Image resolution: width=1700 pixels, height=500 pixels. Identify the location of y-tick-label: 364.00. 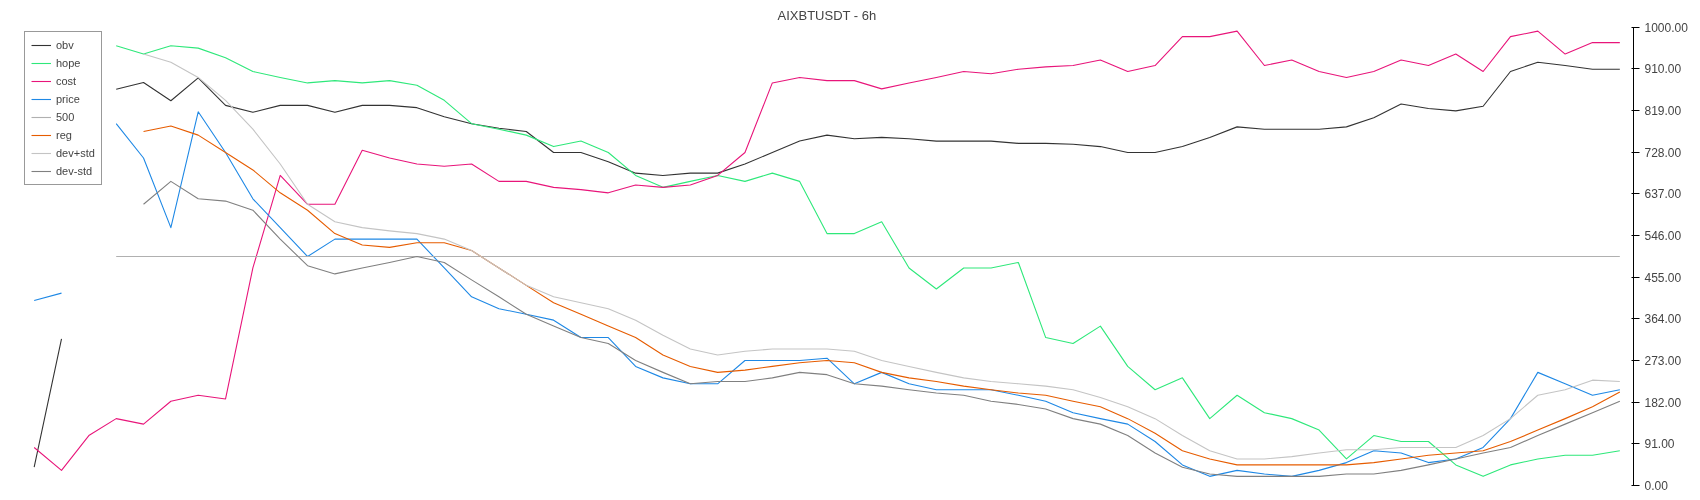
(1663, 319).